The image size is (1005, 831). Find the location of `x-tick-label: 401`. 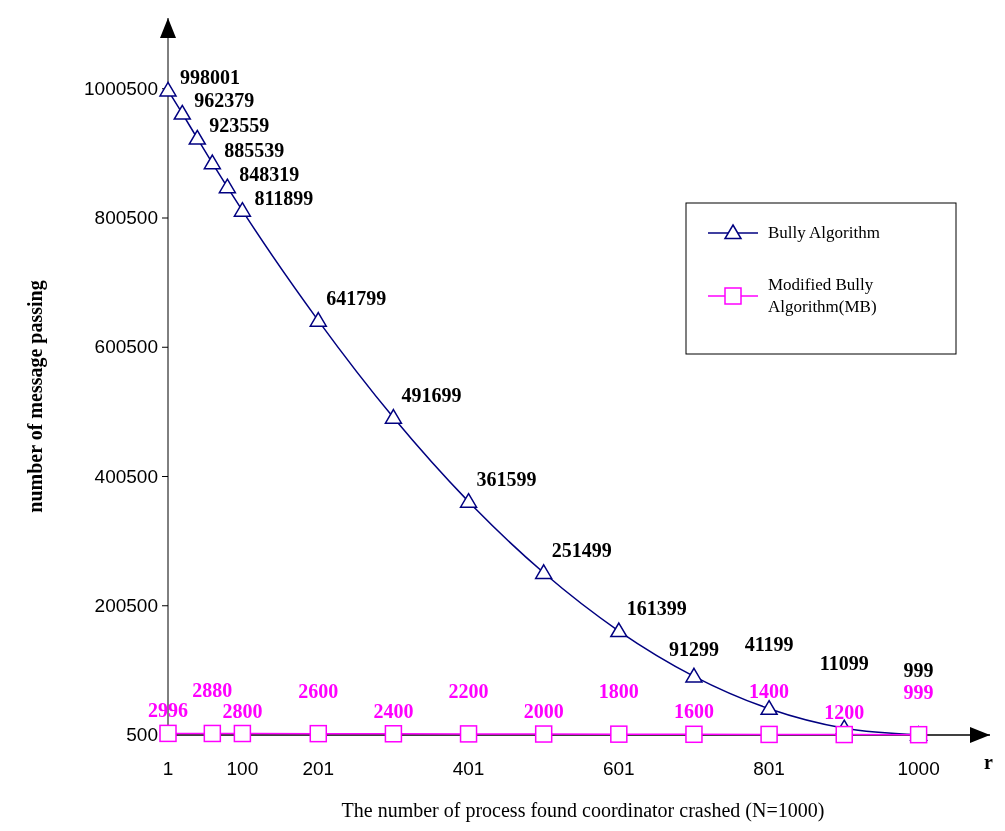

x-tick-label: 401 is located at coordinates (468, 768).